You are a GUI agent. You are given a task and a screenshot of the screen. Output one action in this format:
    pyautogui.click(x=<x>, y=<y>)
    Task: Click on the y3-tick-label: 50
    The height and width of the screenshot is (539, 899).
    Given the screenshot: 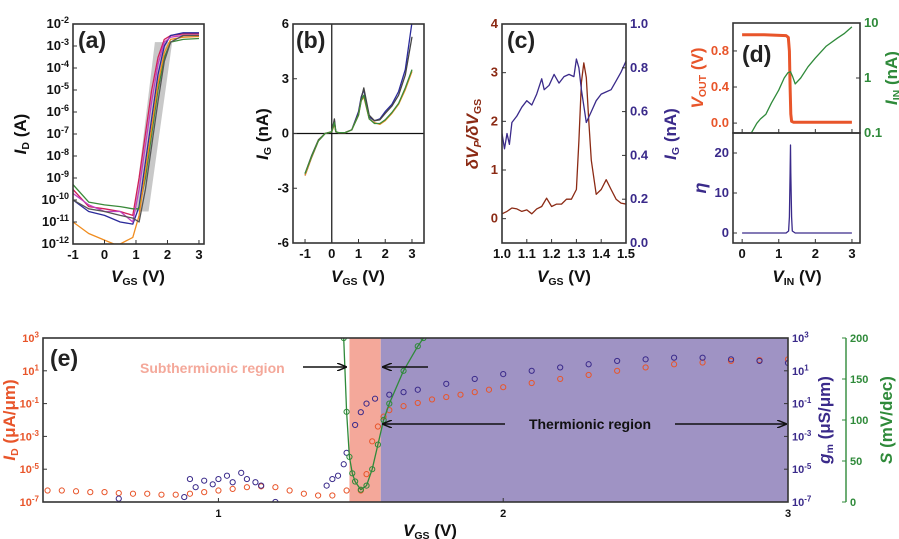 What is the action you would take?
    pyautogui.click(x=856, y=462)
    